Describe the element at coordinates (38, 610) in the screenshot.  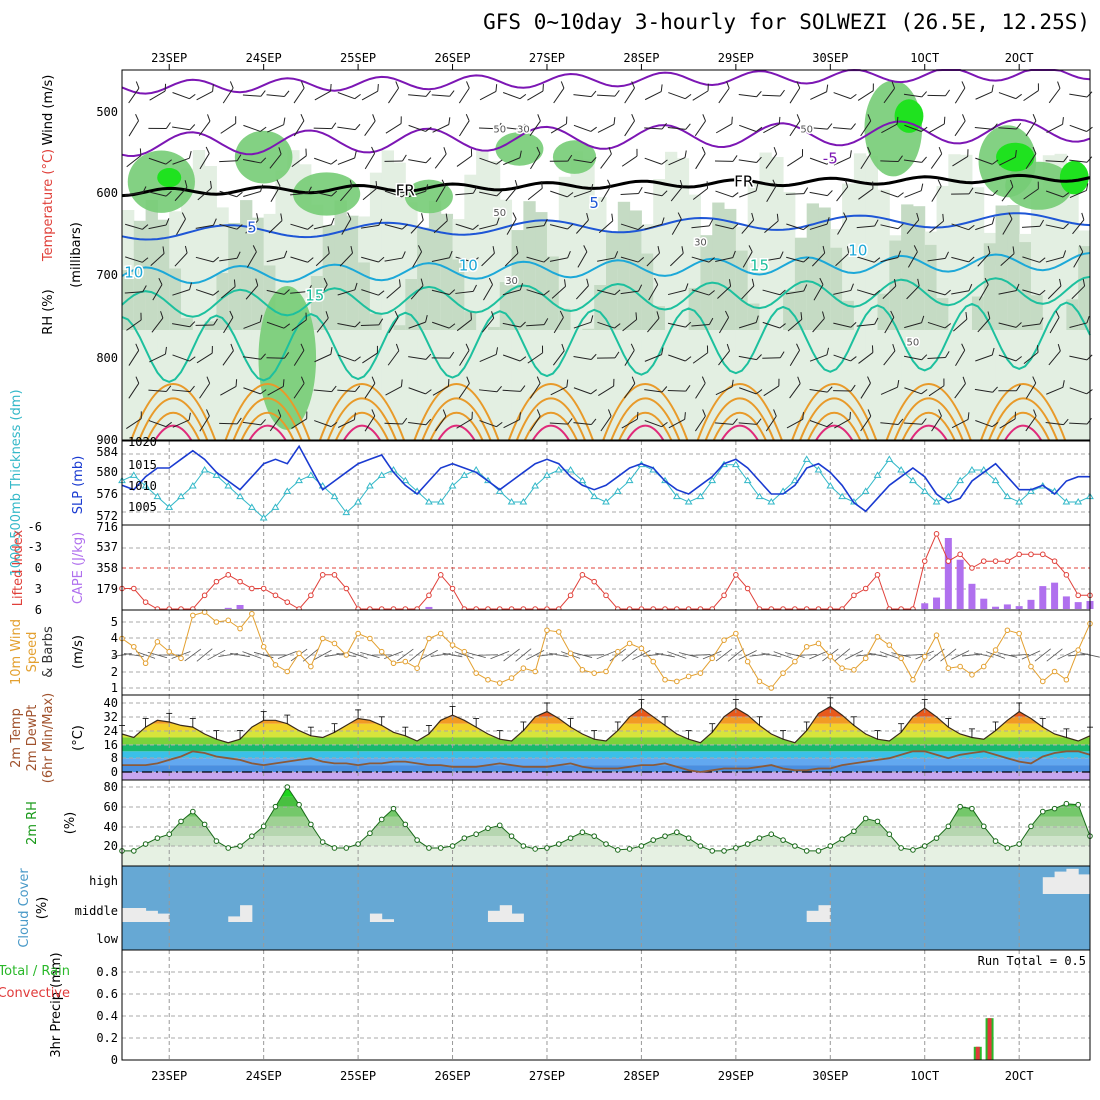
I see `li-tick: 6` at that location.